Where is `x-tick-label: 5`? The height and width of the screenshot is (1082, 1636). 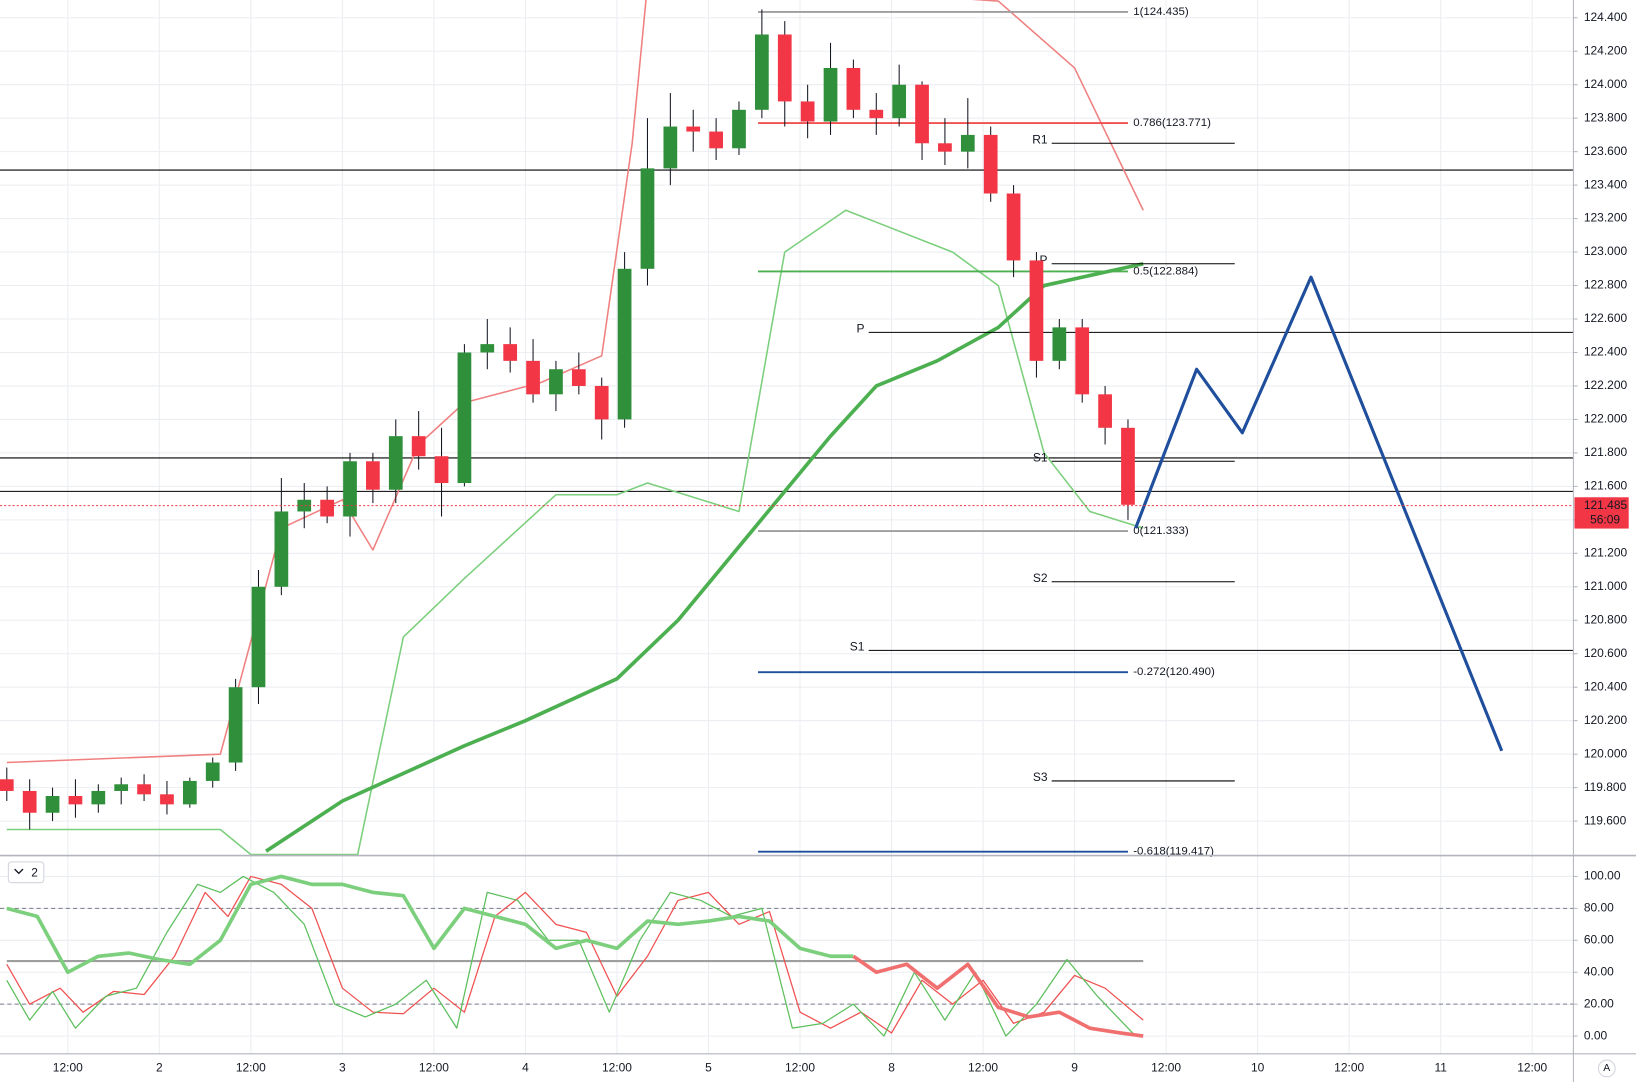 x-tick-label: 5 is located at coordinates (708, 1068).